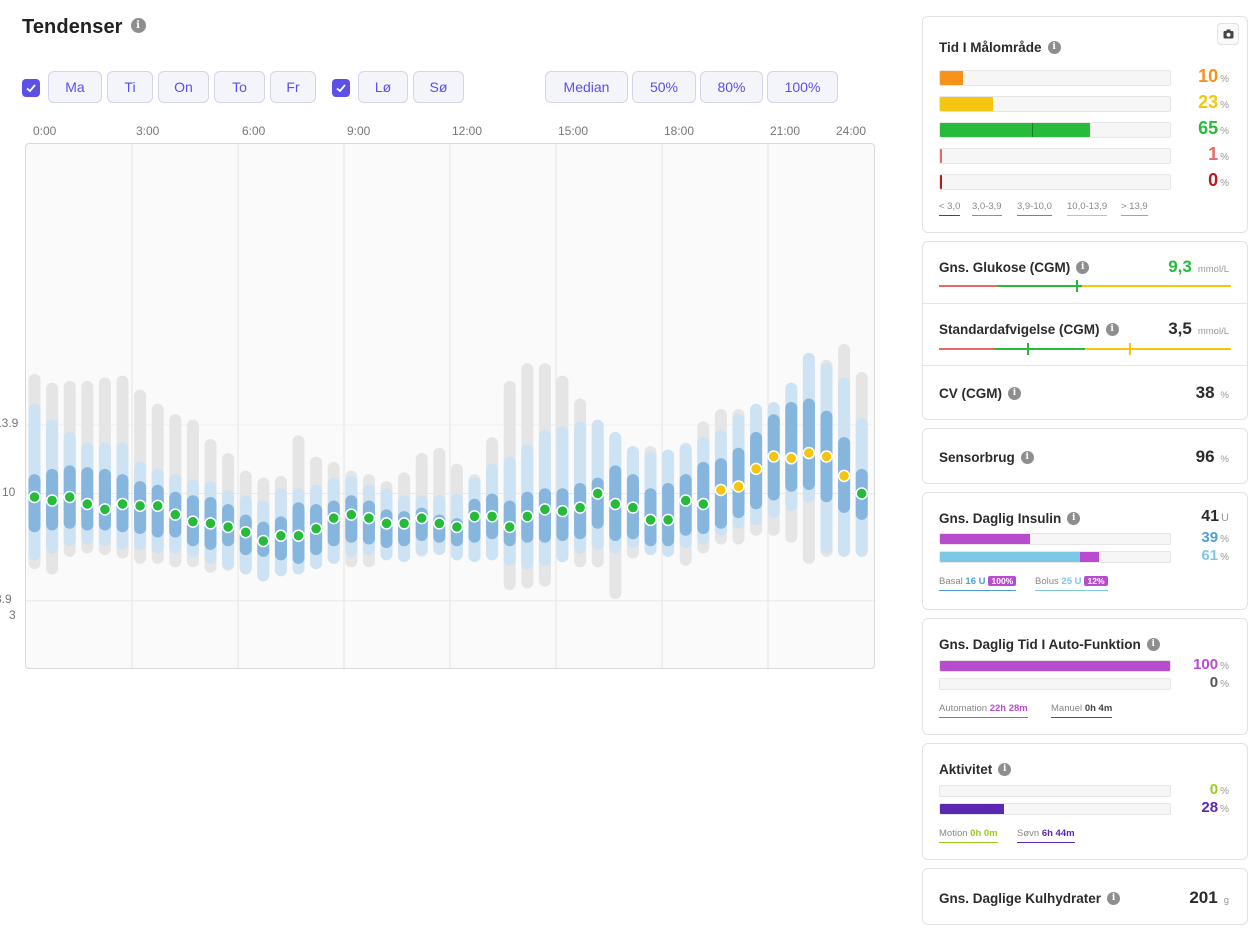 The width and height of the screenshot is (1248, 942). I want to click on insulin-total-number: 41, so click(1210, 516).